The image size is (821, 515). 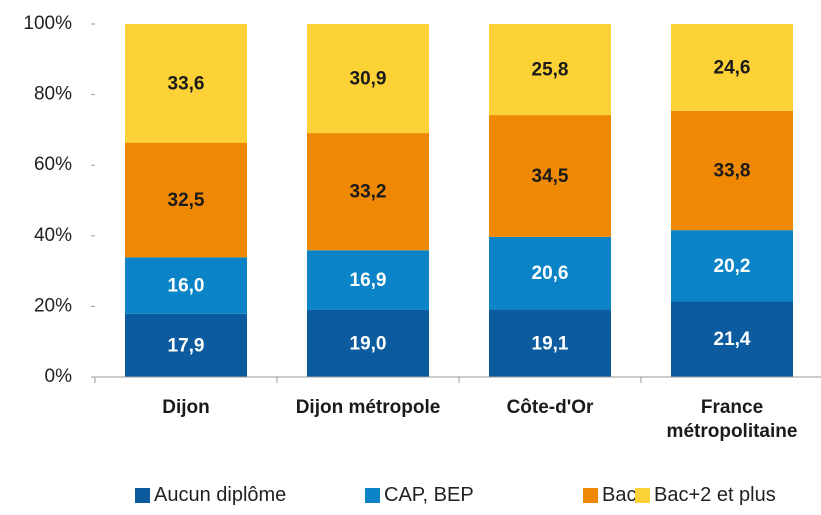 I want to click on value-label: 20,2, so click(x=732, y=266).